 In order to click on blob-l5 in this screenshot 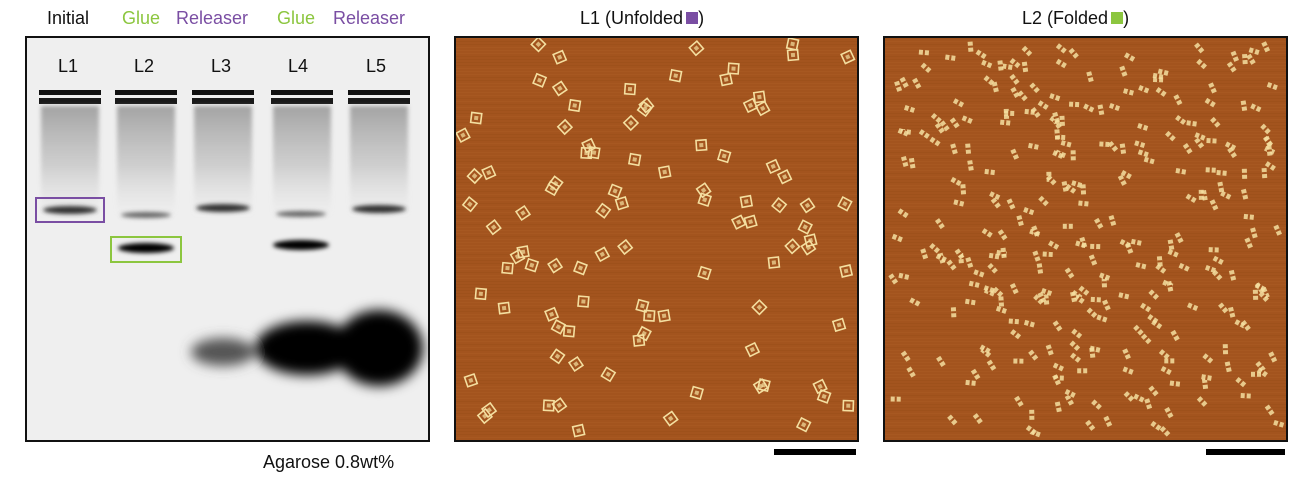, I will do `click(379, 348)`.